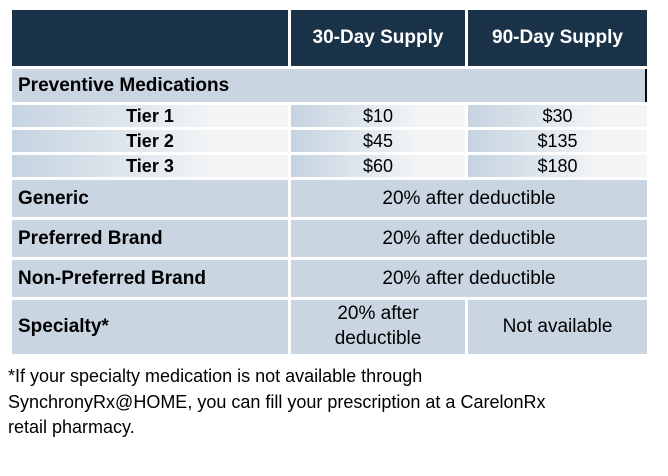 The width and height of the screenshot is (668, 476). What do you see at coordinates (557, 38) in the screenshot?
I see `header-90day-supply: 90-Day Supply` at bounding box center [557, 38].